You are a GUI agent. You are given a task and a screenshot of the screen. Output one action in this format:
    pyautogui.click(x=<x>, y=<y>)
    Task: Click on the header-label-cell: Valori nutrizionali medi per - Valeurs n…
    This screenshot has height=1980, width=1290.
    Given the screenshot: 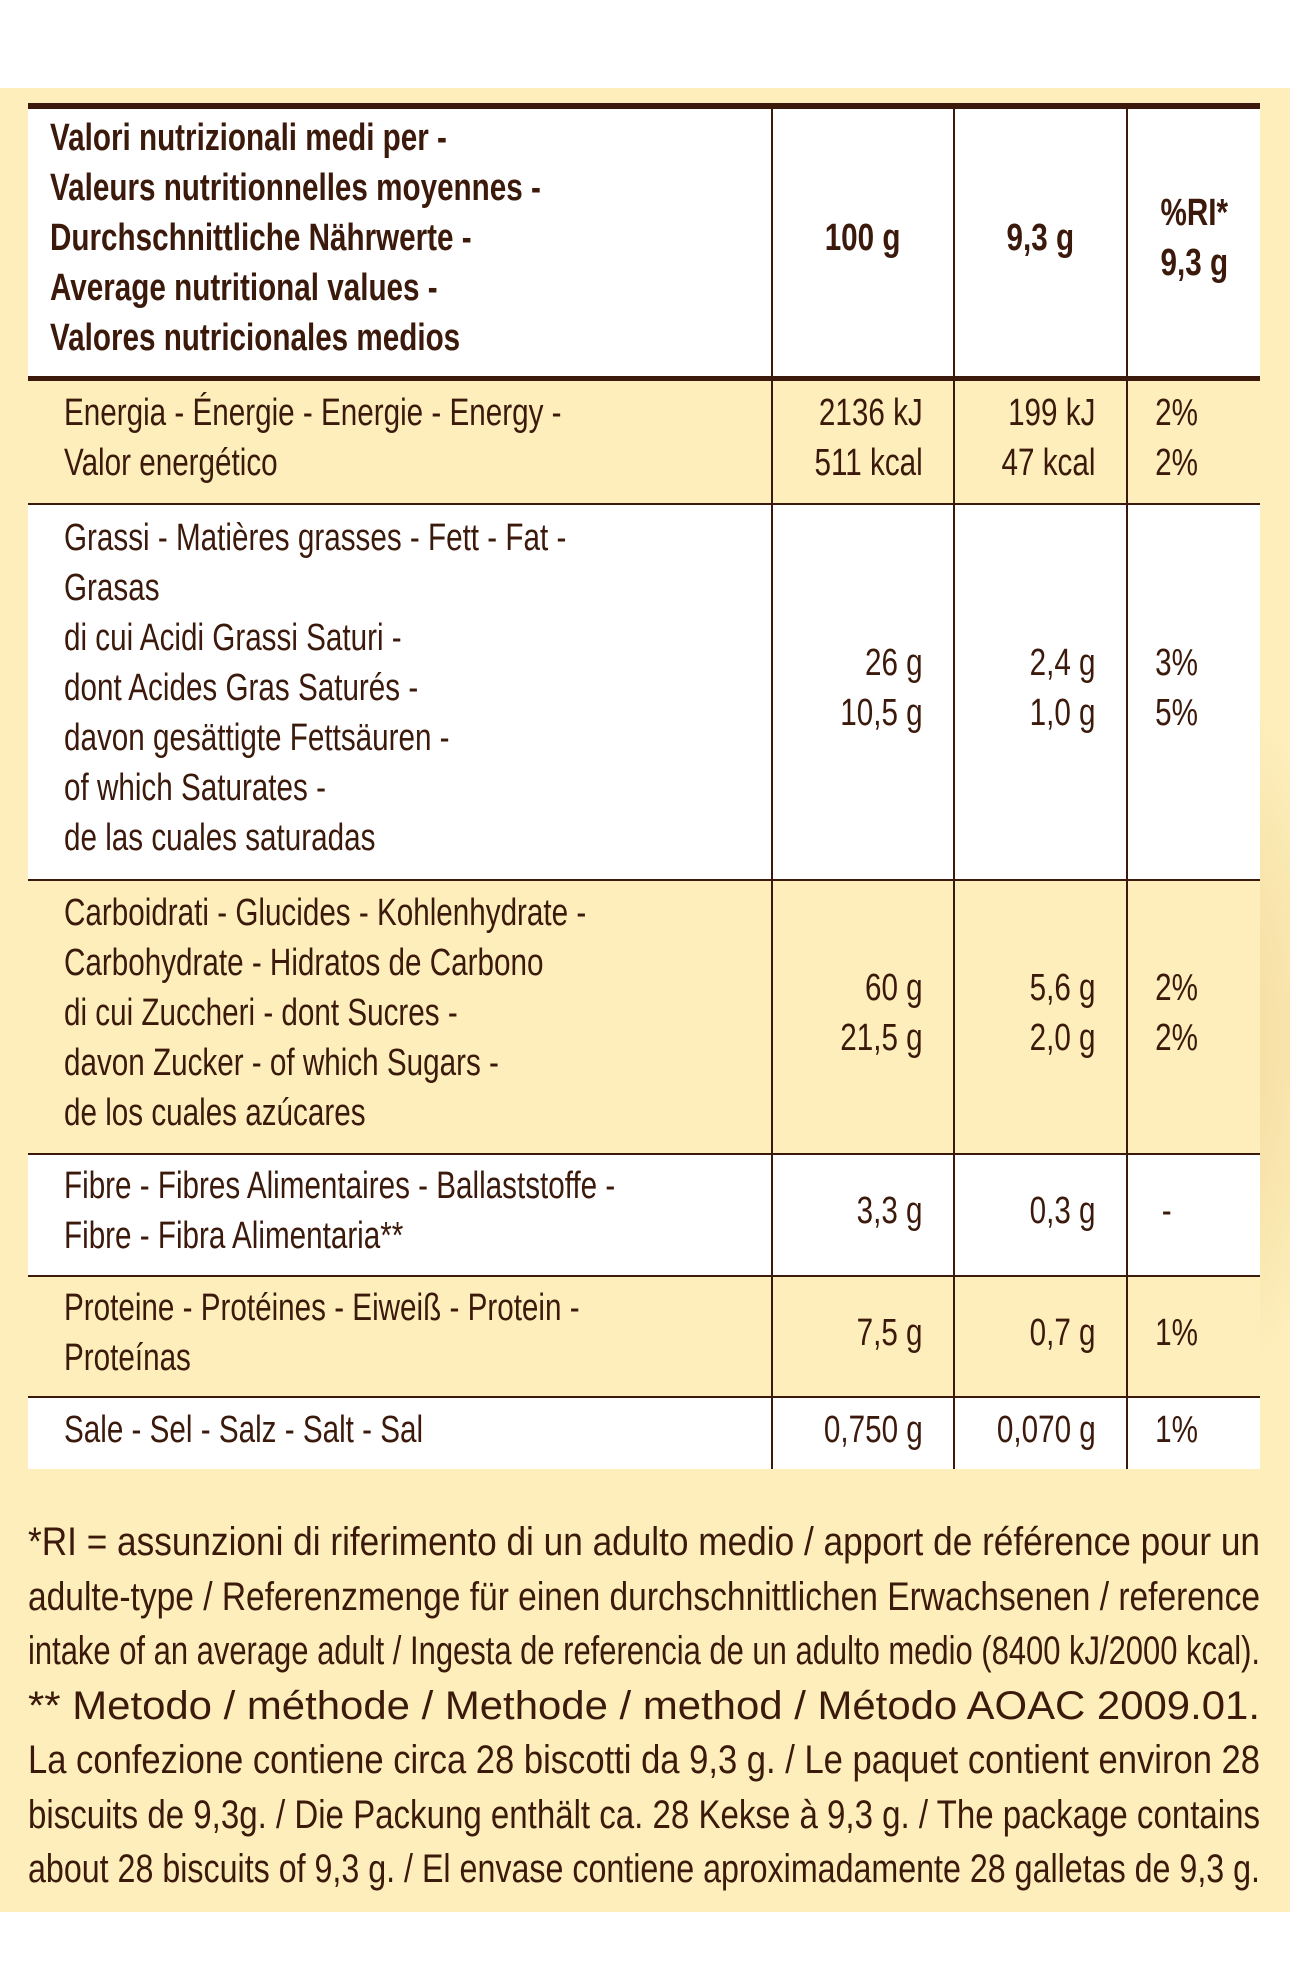 What is the action you would take?
    pyautogui.click(x=400, y=242)
    